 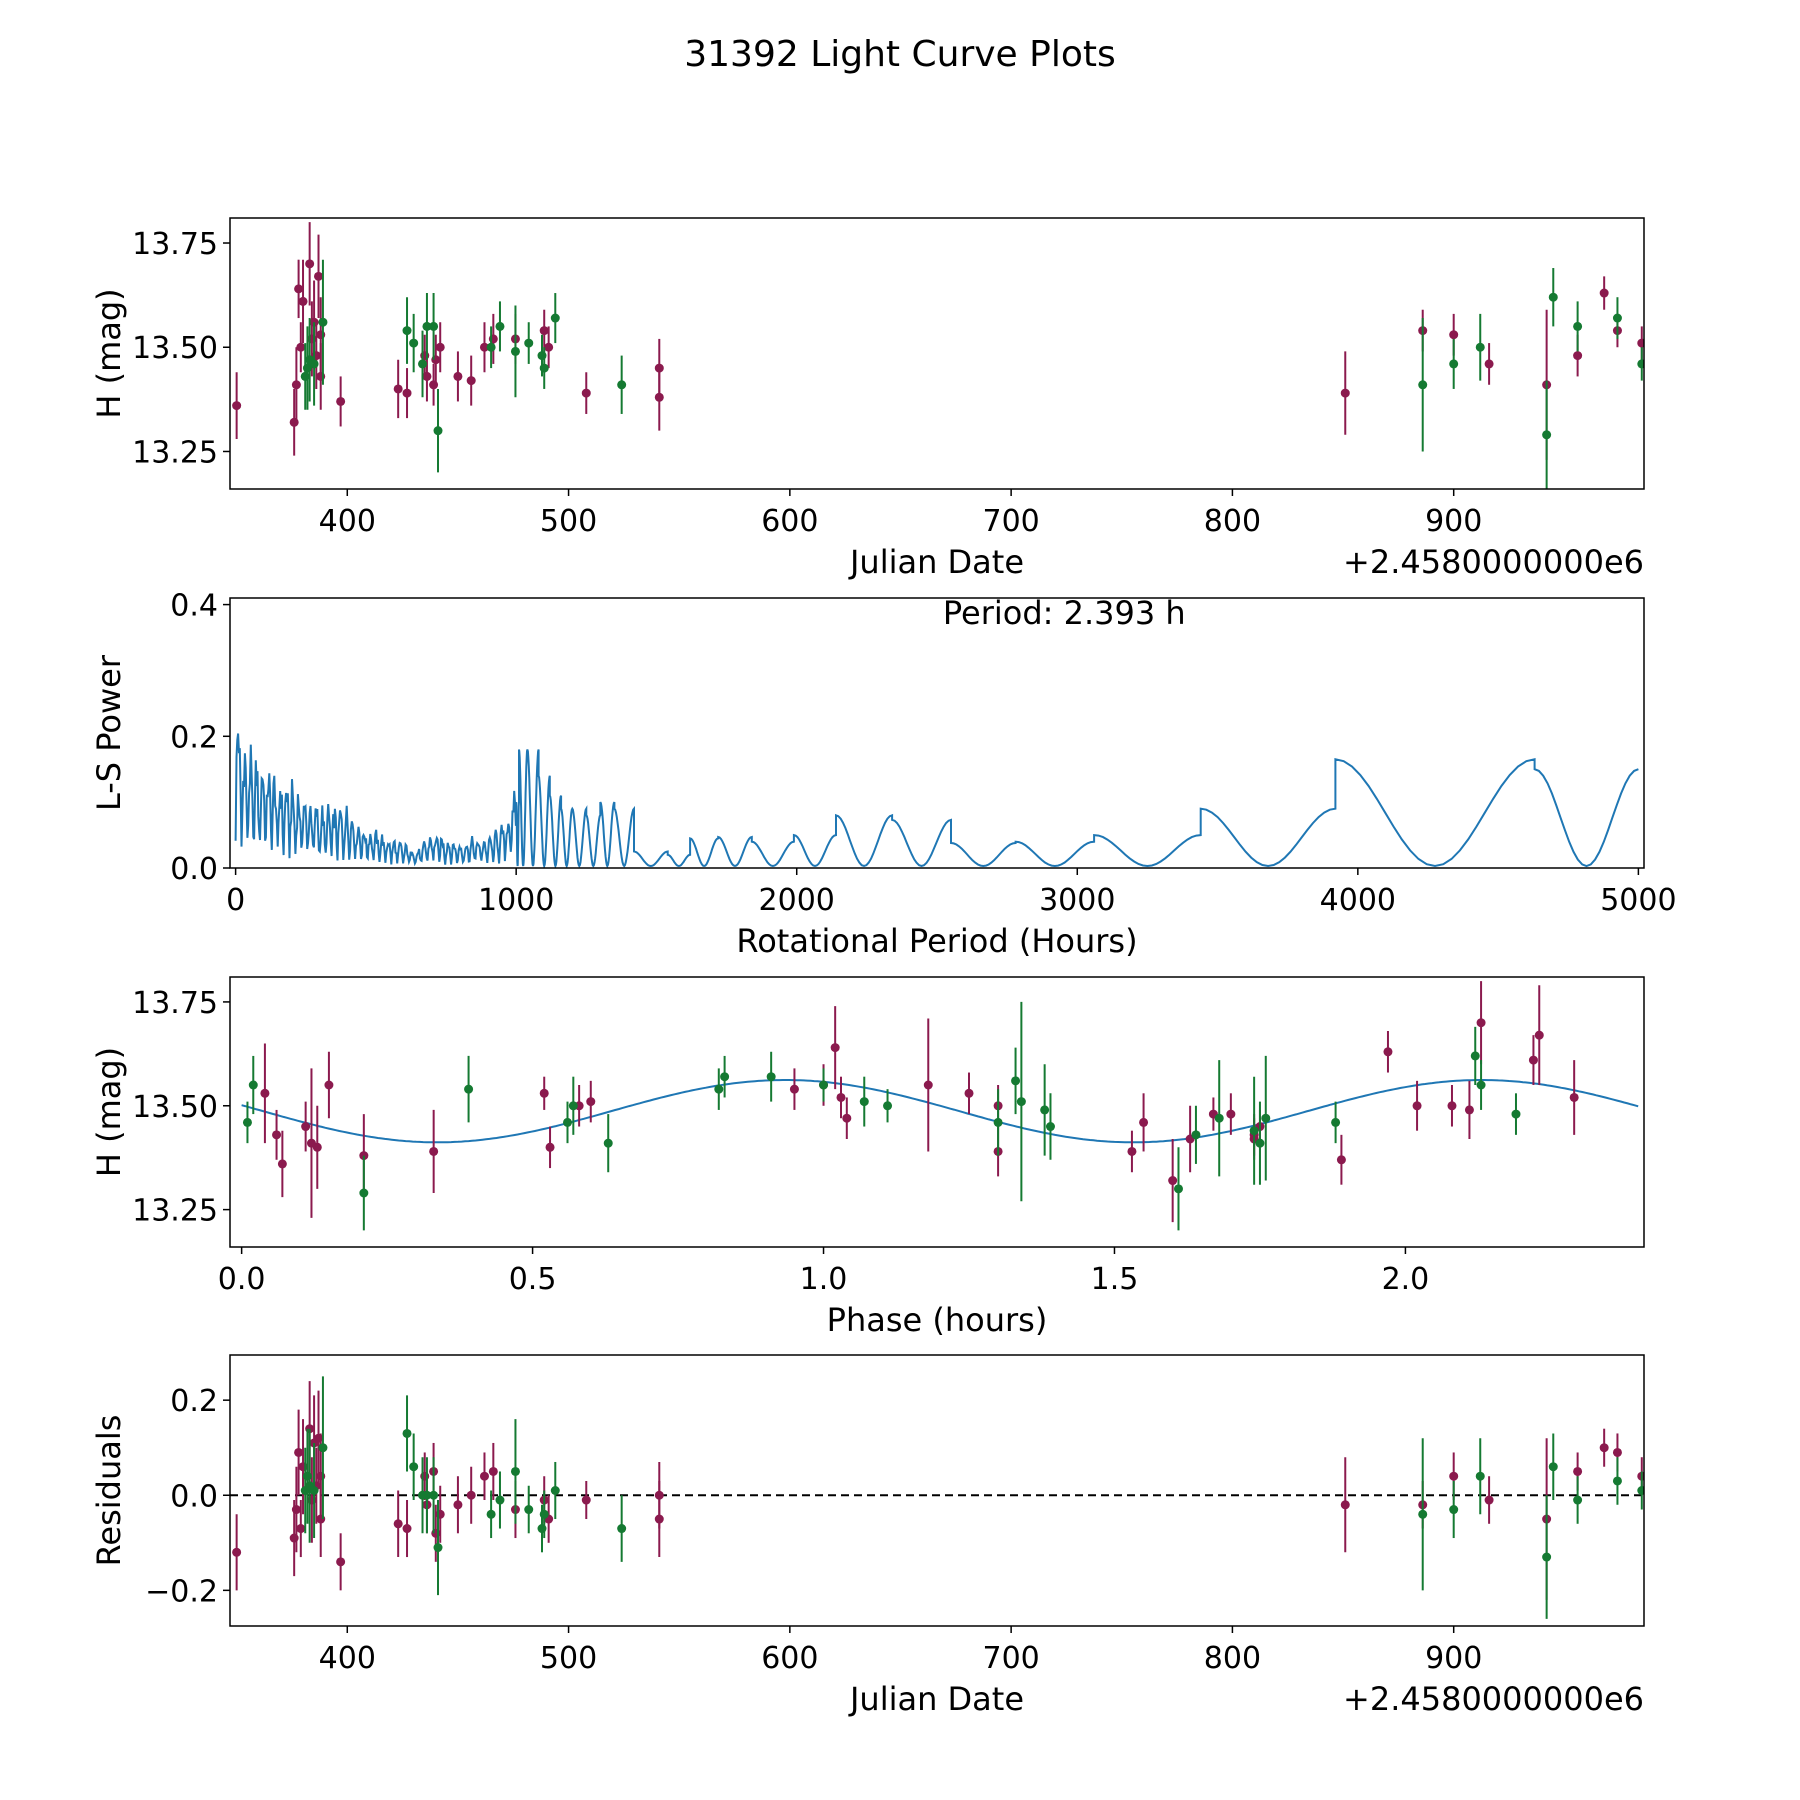 I want to click on x-tick-label: 600, so click(x=789, y=1658).